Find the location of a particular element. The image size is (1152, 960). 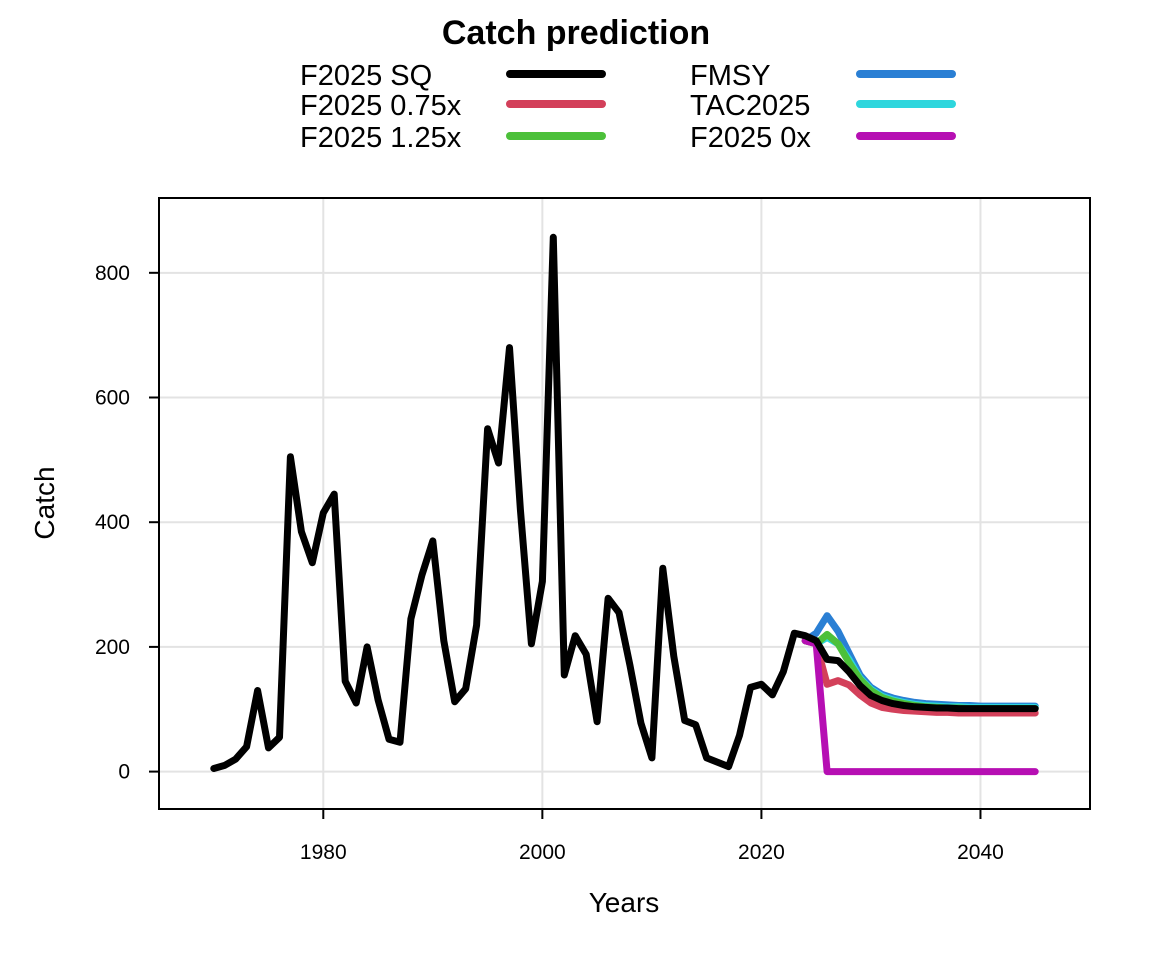

y-tick-label: 800 is located at coordinates (112, 273).